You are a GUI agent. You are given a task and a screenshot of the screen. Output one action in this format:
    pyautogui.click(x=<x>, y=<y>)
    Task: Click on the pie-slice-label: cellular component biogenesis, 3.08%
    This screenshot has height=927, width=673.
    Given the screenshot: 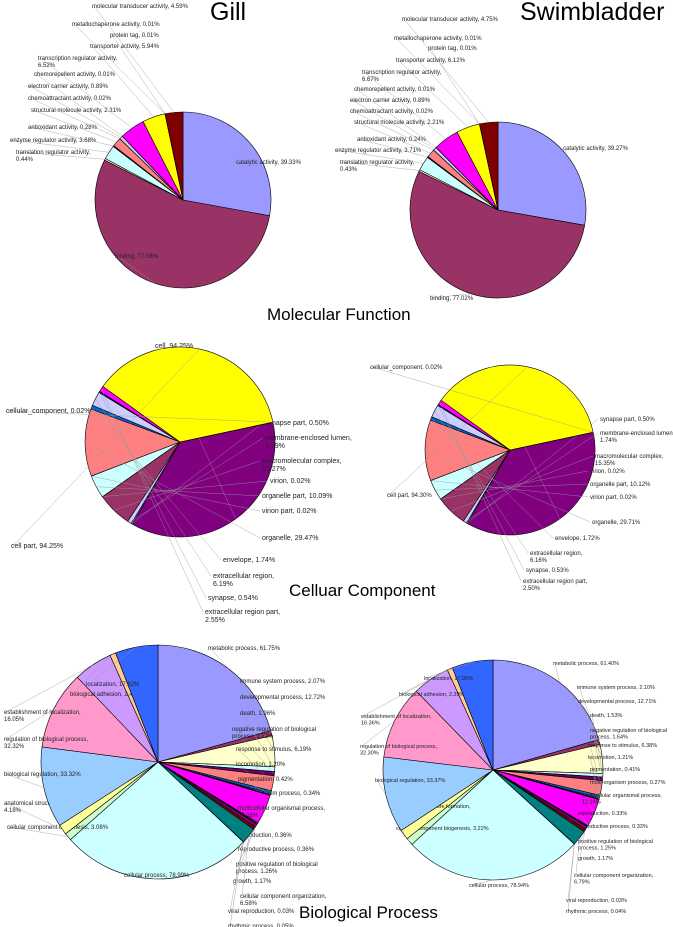 What is the action you would take?
    pyautogui.click(x=58, y=828)
    